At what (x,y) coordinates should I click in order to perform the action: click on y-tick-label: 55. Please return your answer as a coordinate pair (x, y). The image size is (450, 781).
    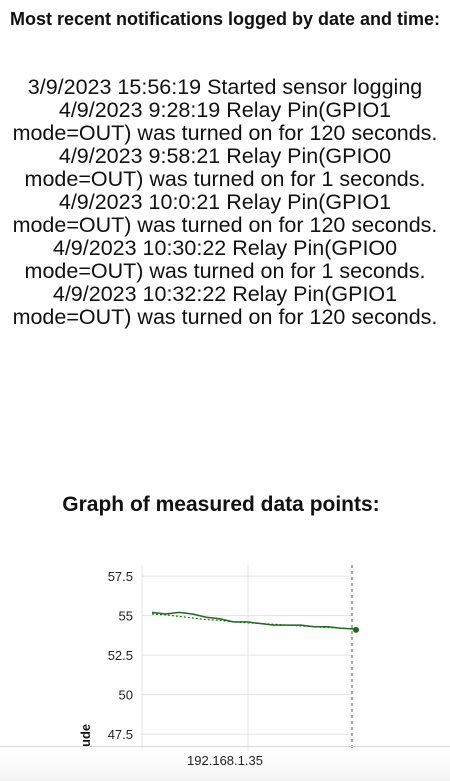
    Looking at the image, I should click on (126, 616).